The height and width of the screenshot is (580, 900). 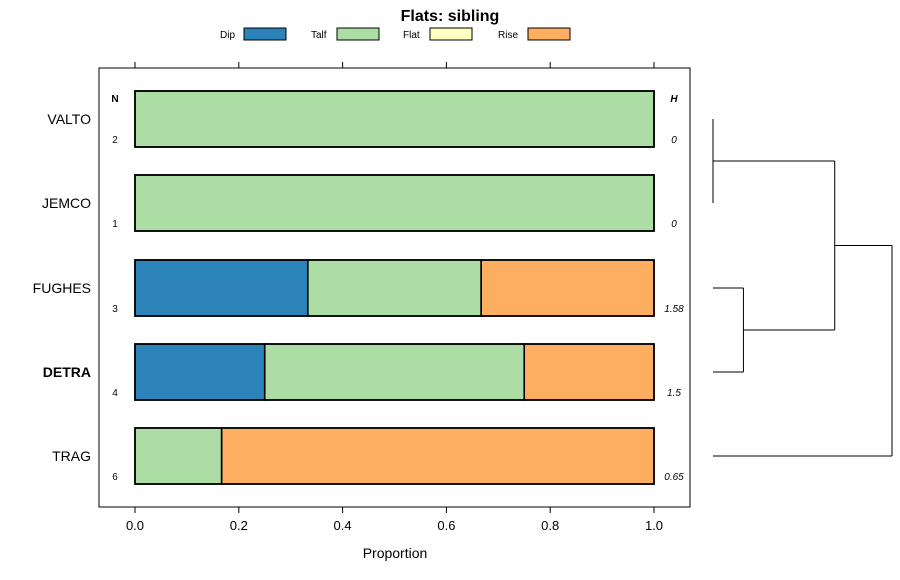 I want to click on bar-detra-rise, so click(x=589, y=372).